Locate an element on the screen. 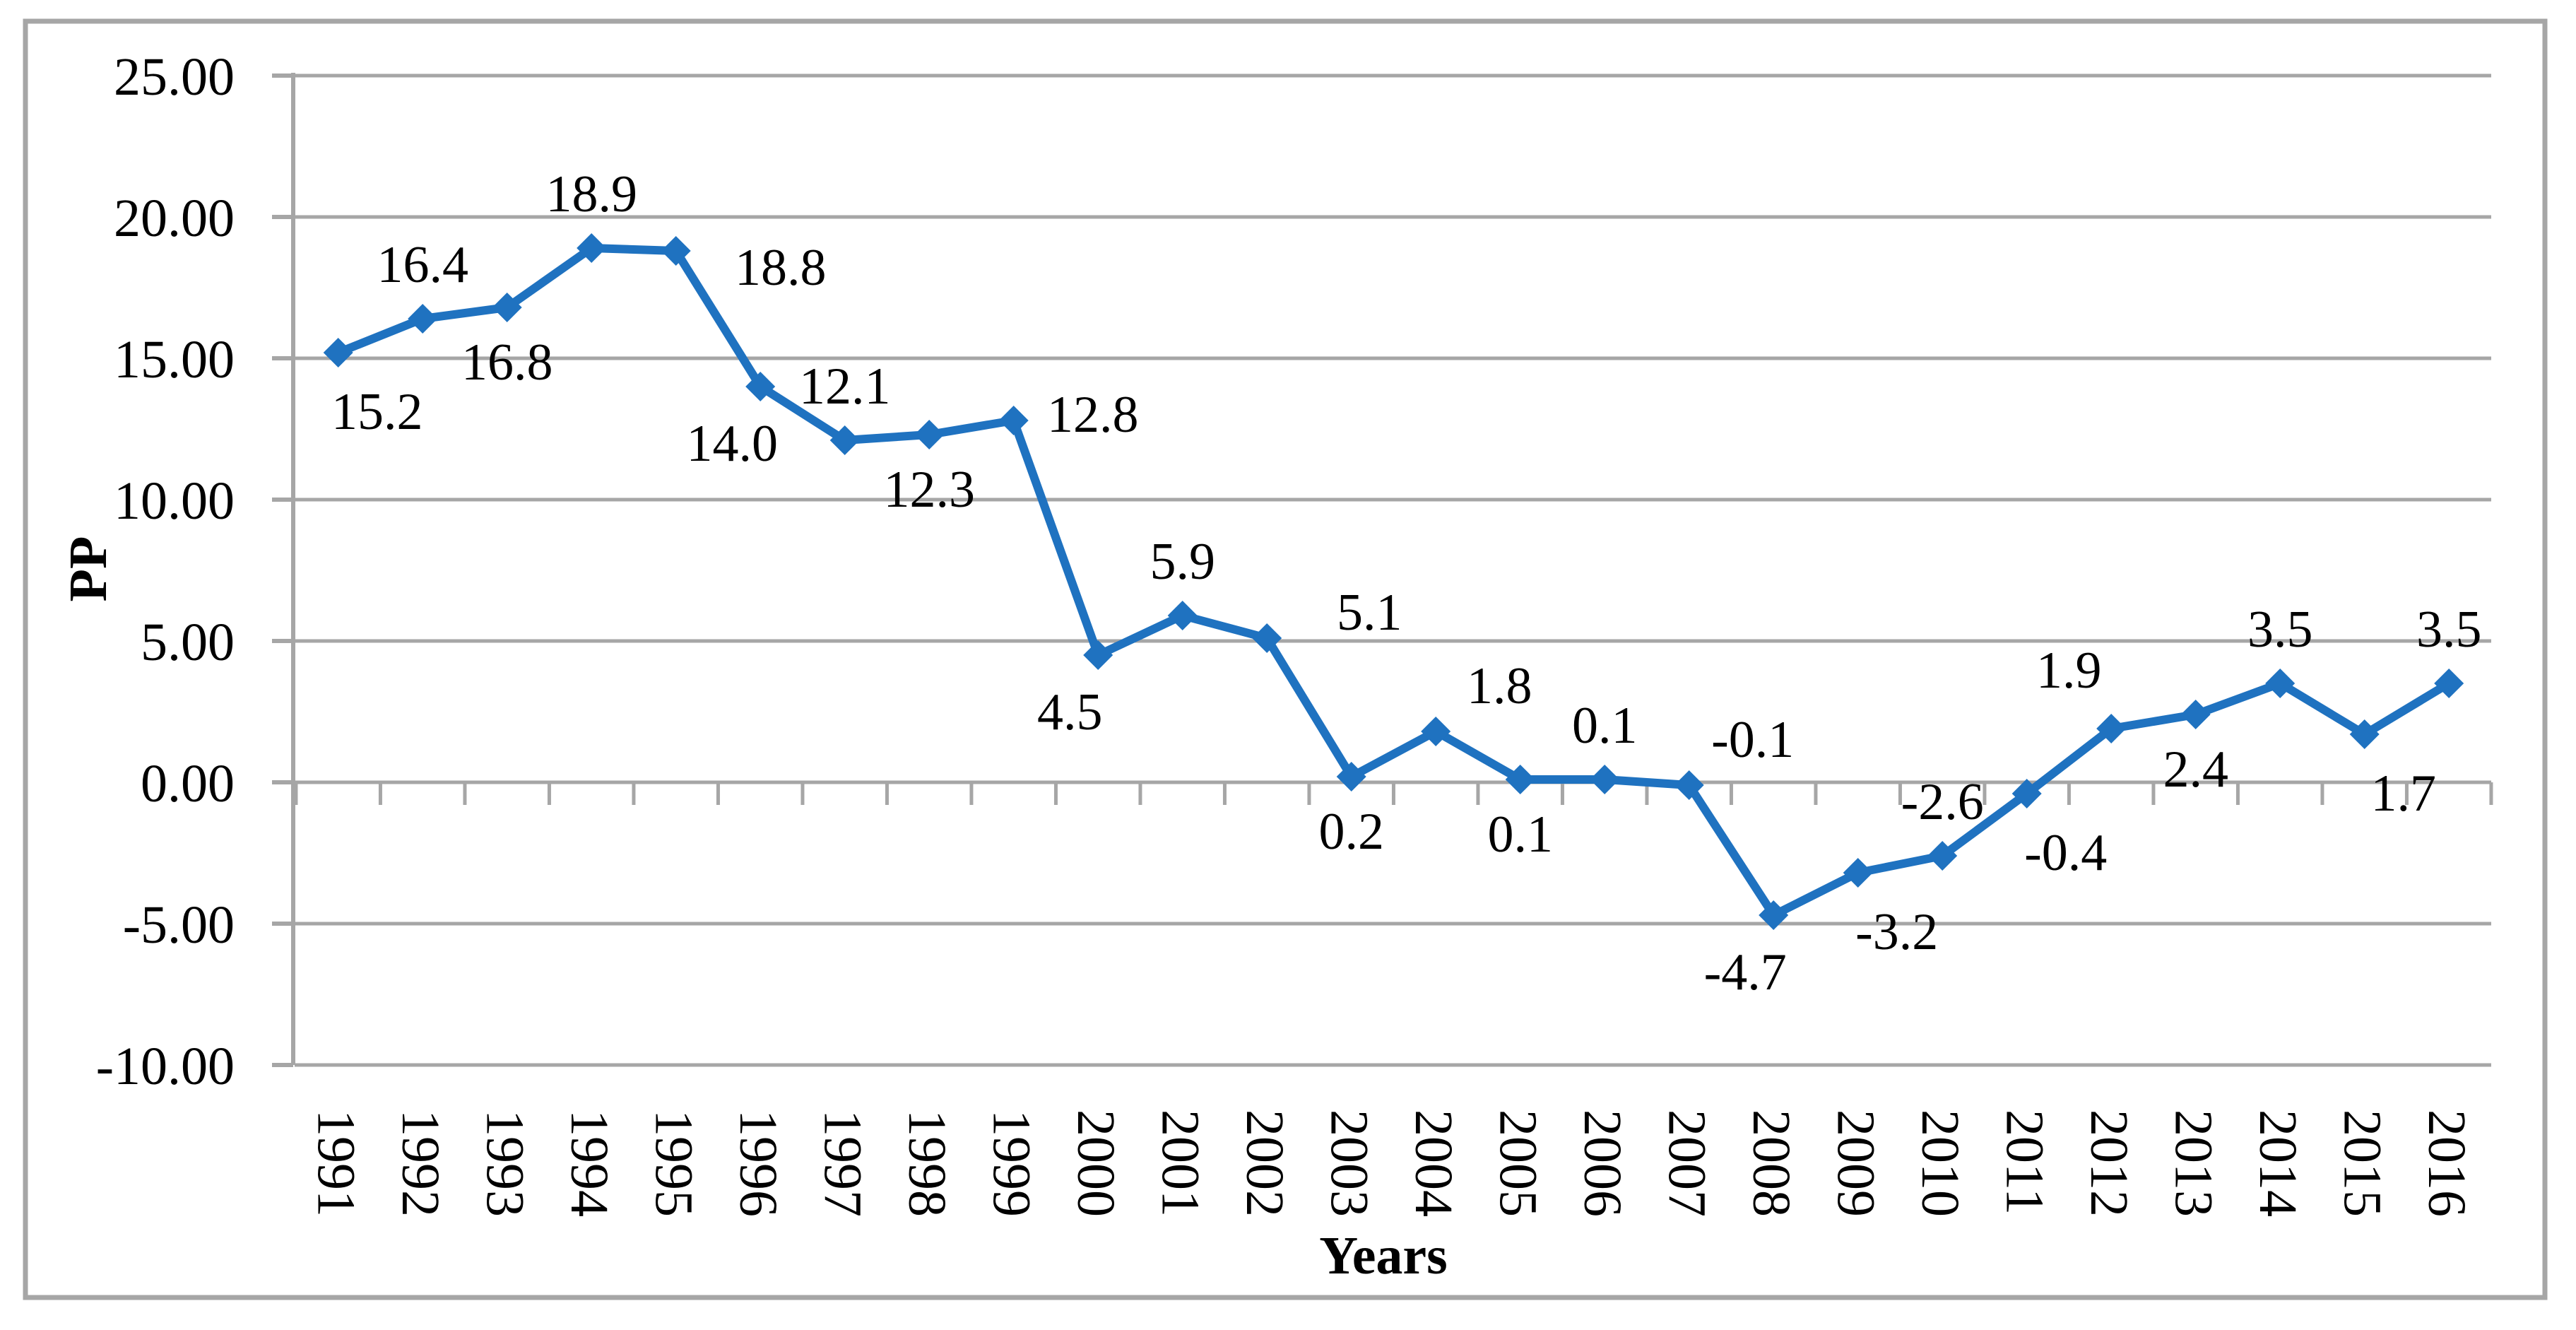 This screenshot has width=2576, height=1330. data-point-label: 5.9 is located at coordinates (1182, 562).